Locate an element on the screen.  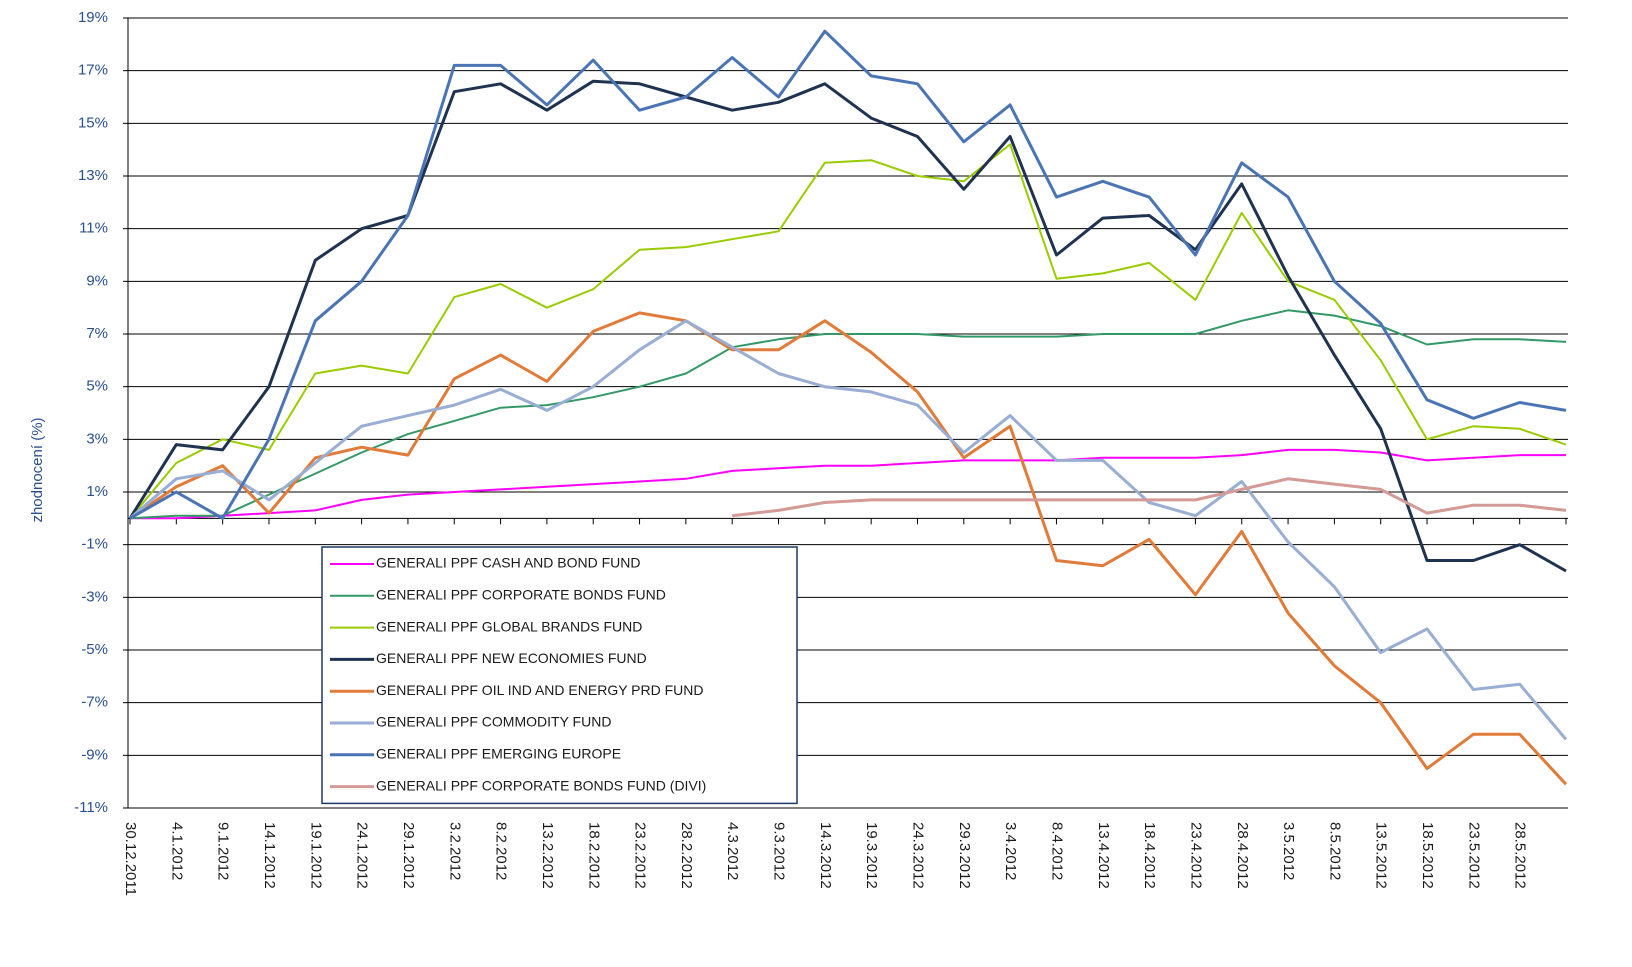
x-tick-label: 30.12.2011 is located at coordinates (130, 859).